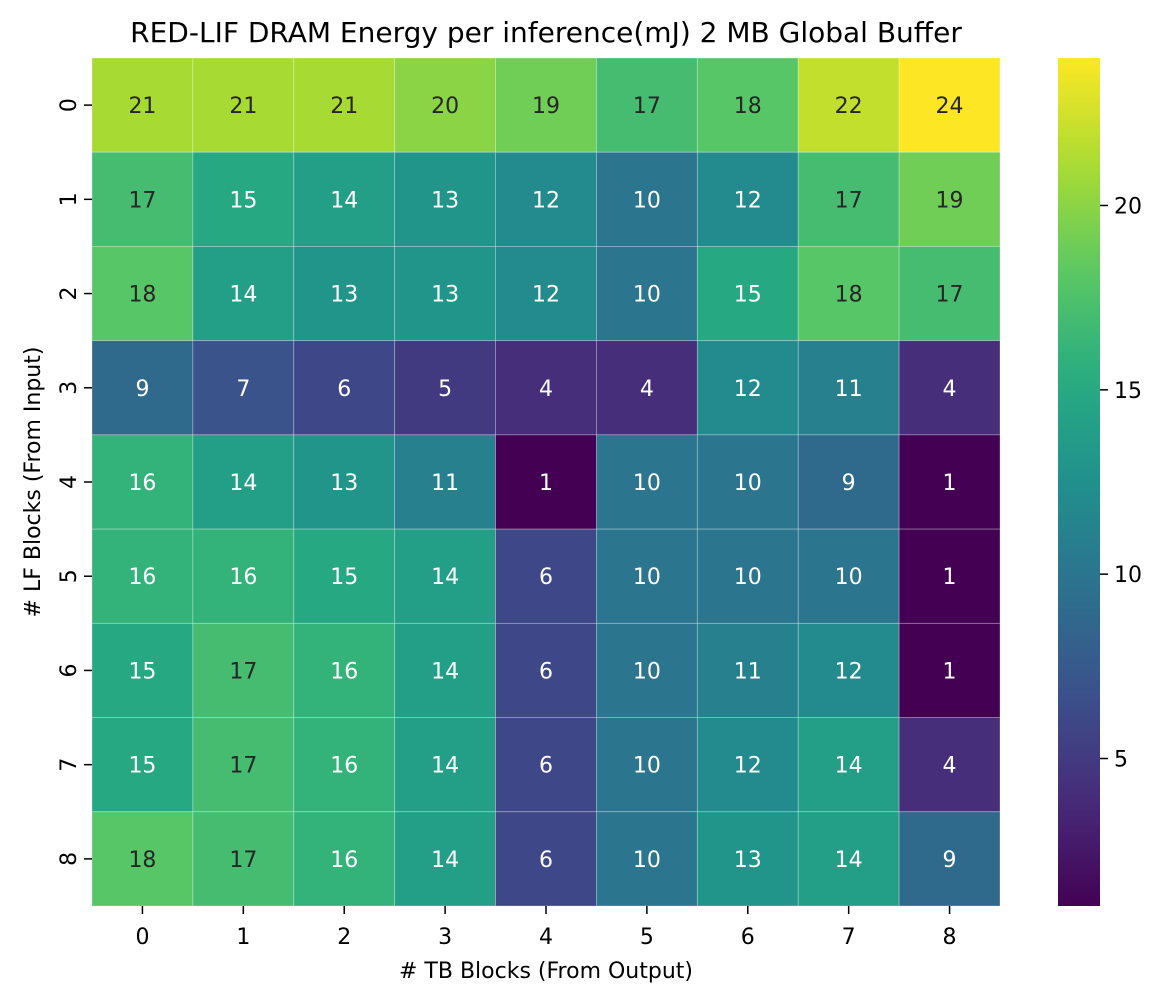 The height and width of the screenshot is (999, 1162). What do you see at coordinates (33, 482) in the screenshot?
I see `y-axis-label: # LF Blocks (From Input)` at bounding box center [33, 482].